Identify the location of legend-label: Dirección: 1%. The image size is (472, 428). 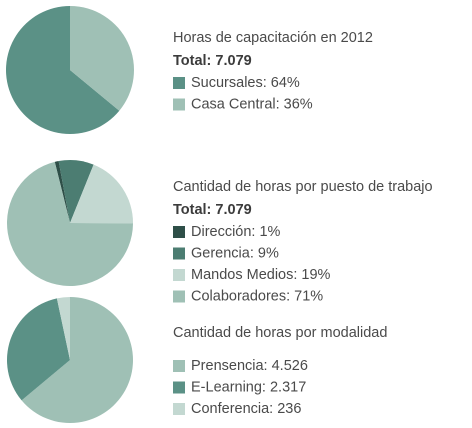
(236, 232).